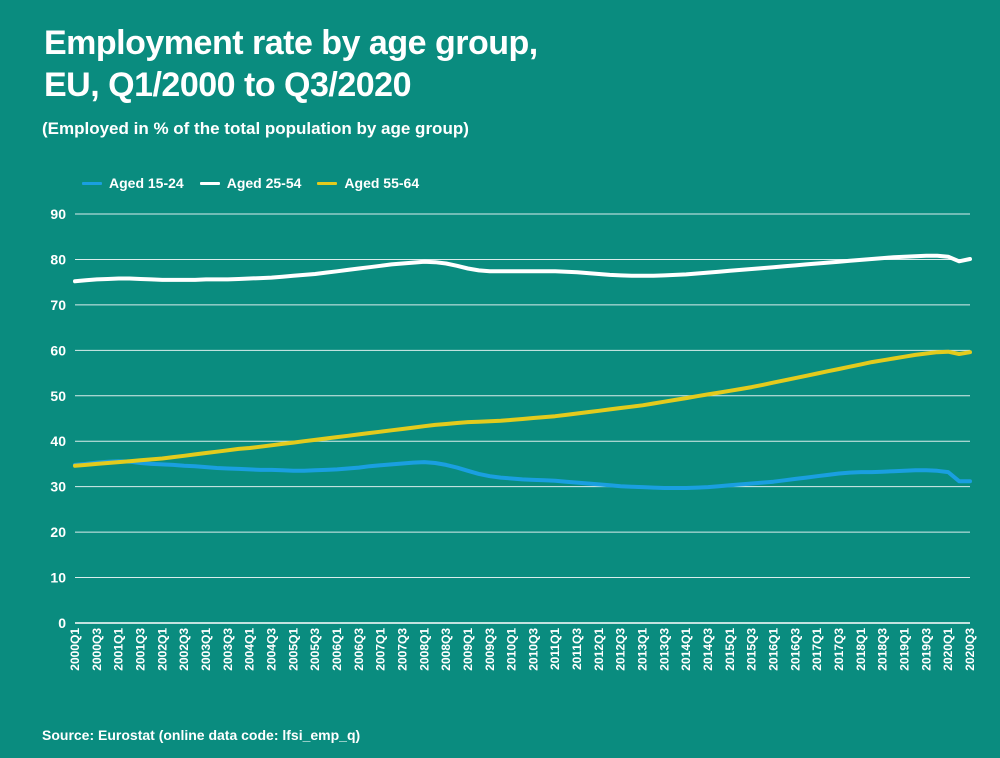 This screenshot has width=1000, height=758. I want to click on x-tick-label: 2010Q1, so click(512, 649).